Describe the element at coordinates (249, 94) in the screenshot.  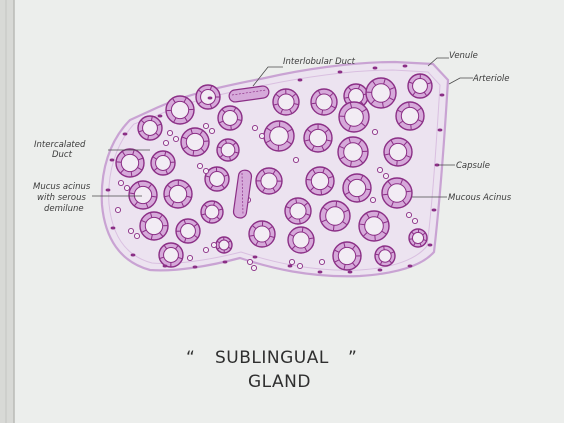
I see `interlobular-duct-top` at that location.